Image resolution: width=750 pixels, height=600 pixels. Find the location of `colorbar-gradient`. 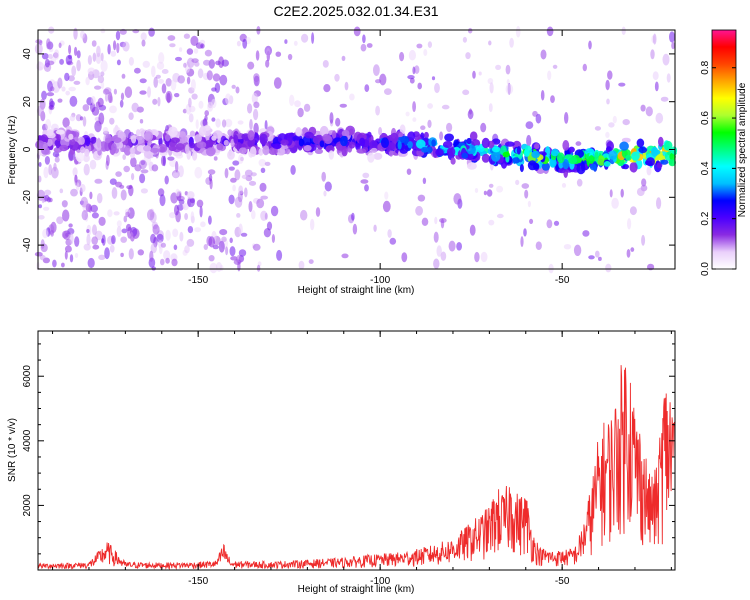

colorbar-gradient is located at coordinates (724, 149).